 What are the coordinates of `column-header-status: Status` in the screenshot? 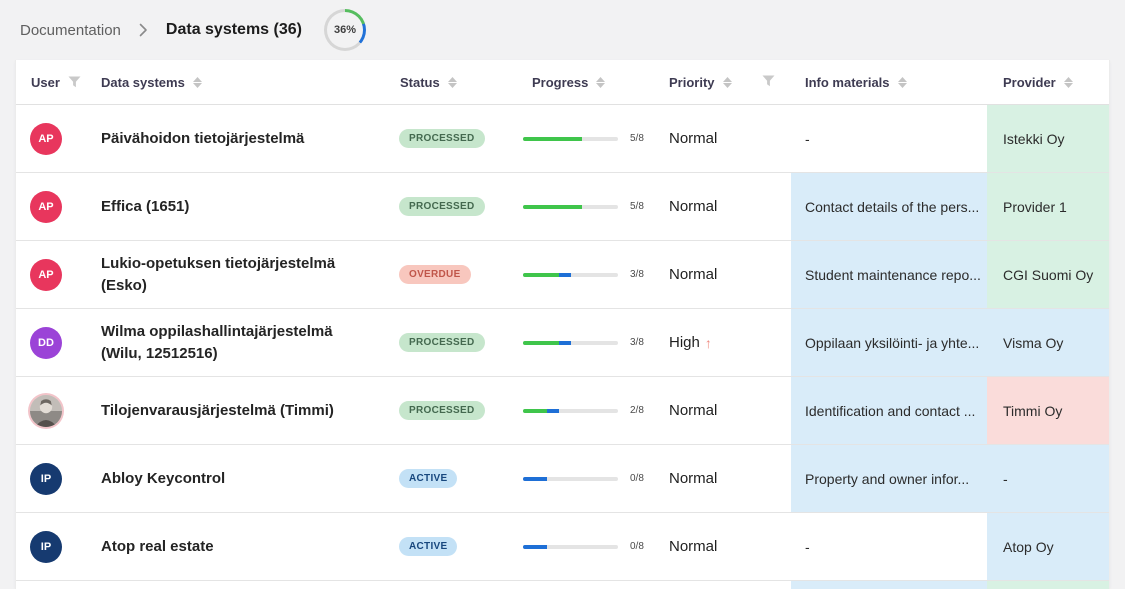 It's located at (456, 82).